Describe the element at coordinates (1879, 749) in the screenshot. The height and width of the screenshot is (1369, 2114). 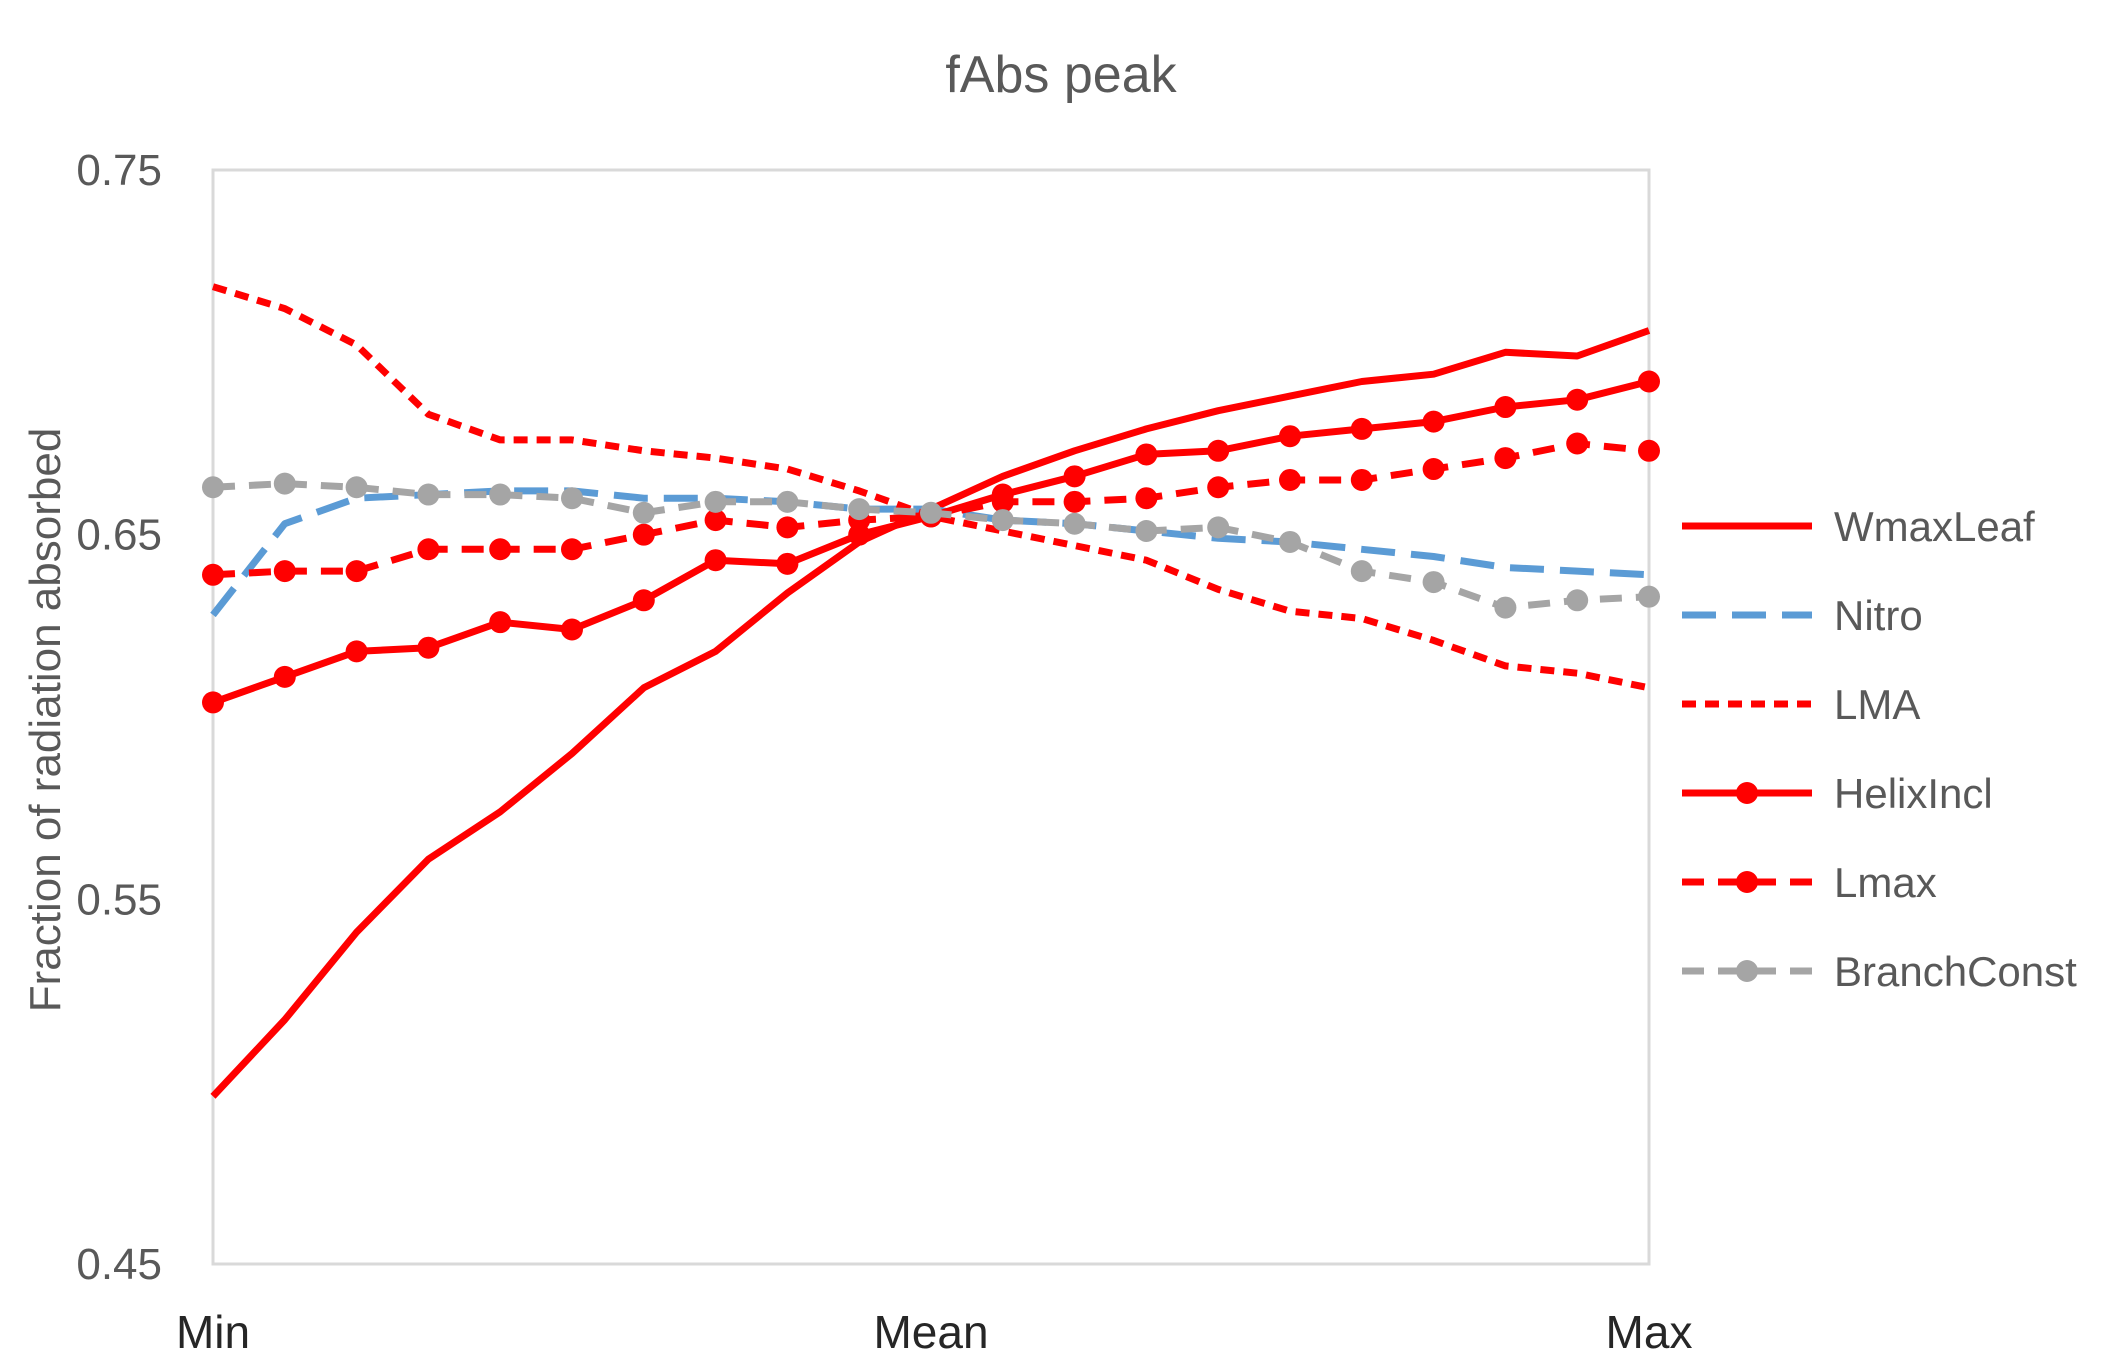
I see `legend: WmaxLeaf Nitro LMA HelixIncl Lmax BranchConst` at that location.